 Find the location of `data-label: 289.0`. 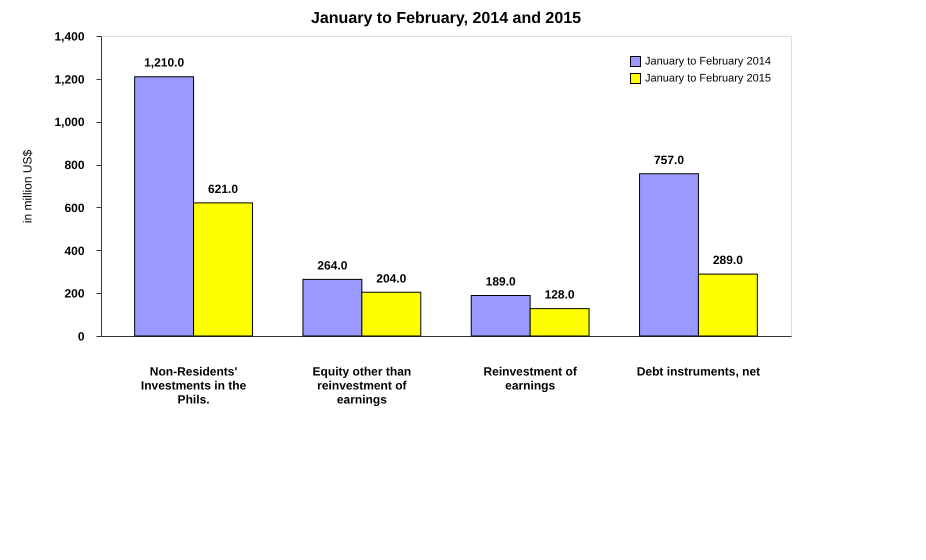

data-label: 289.0 is located at coordinates (728, 260).